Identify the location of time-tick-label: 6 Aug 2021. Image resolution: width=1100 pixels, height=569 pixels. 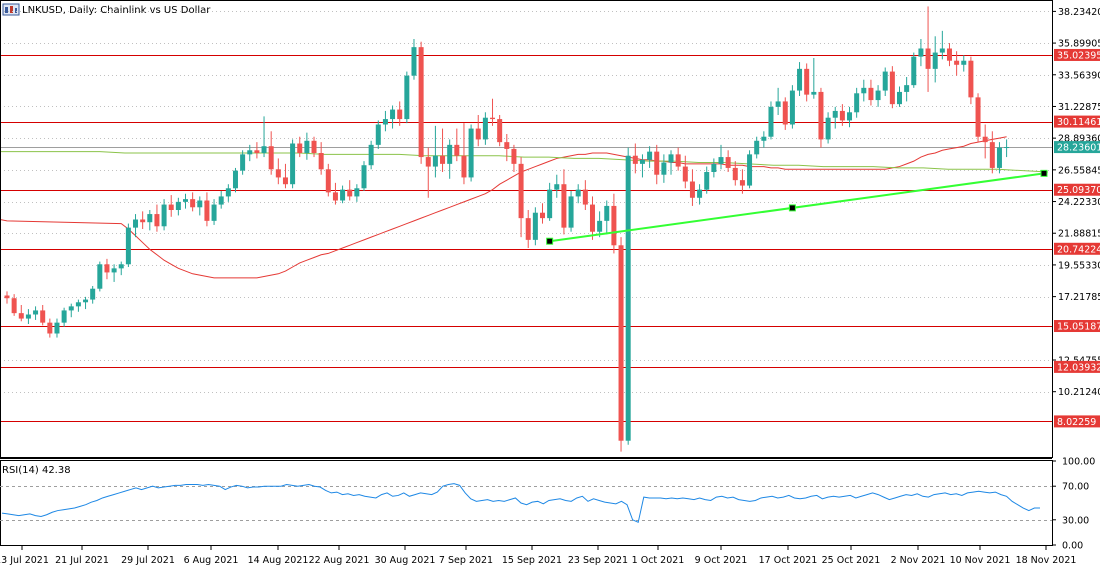
(211, 560).